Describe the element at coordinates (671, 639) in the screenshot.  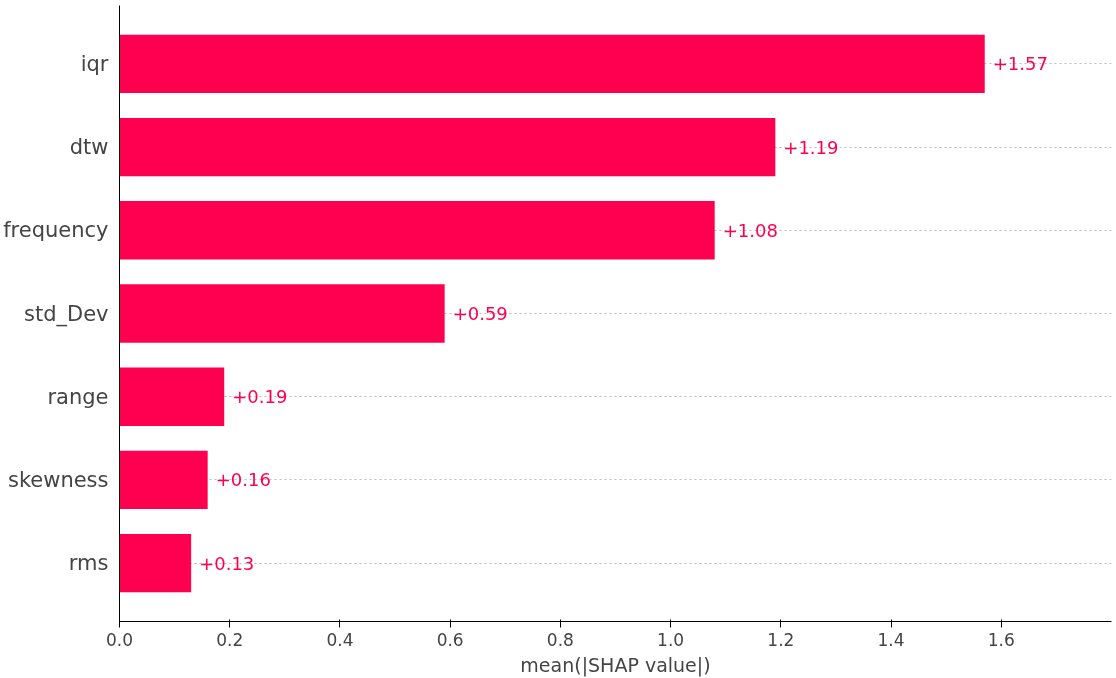
I see `x-tick-label: 1.0` at that location.